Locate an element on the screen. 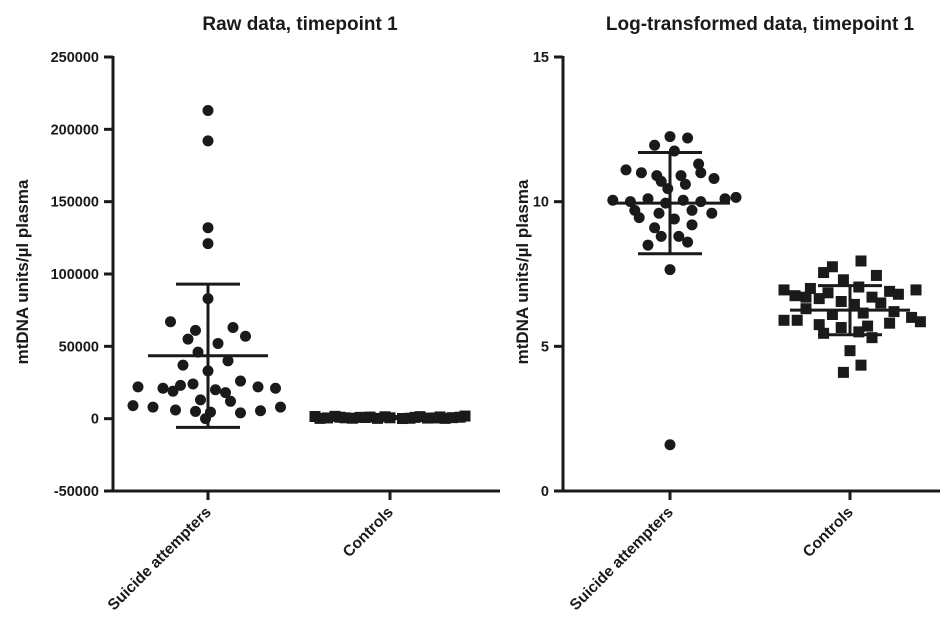 The height and width of the screenshot is (630, 946). raw-y-tick-label: 150000 is located at coordinates (75, 203).